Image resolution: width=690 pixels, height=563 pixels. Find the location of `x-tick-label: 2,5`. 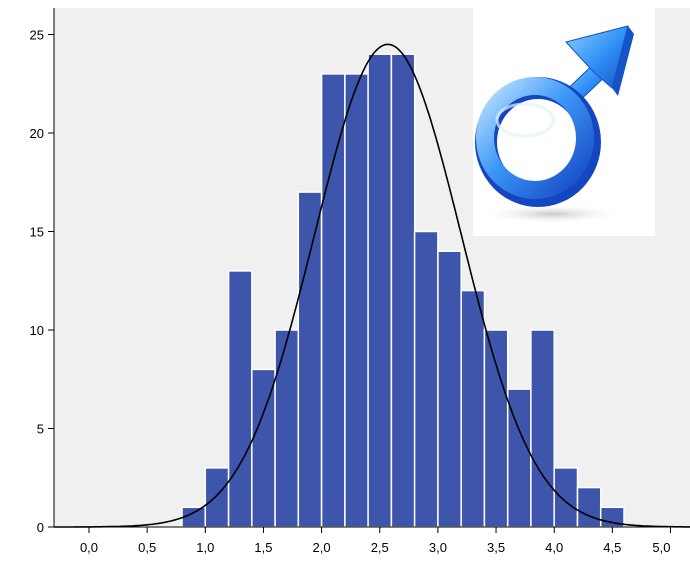

x-tick-label: 2,5 is located at coordinates (380, 547).